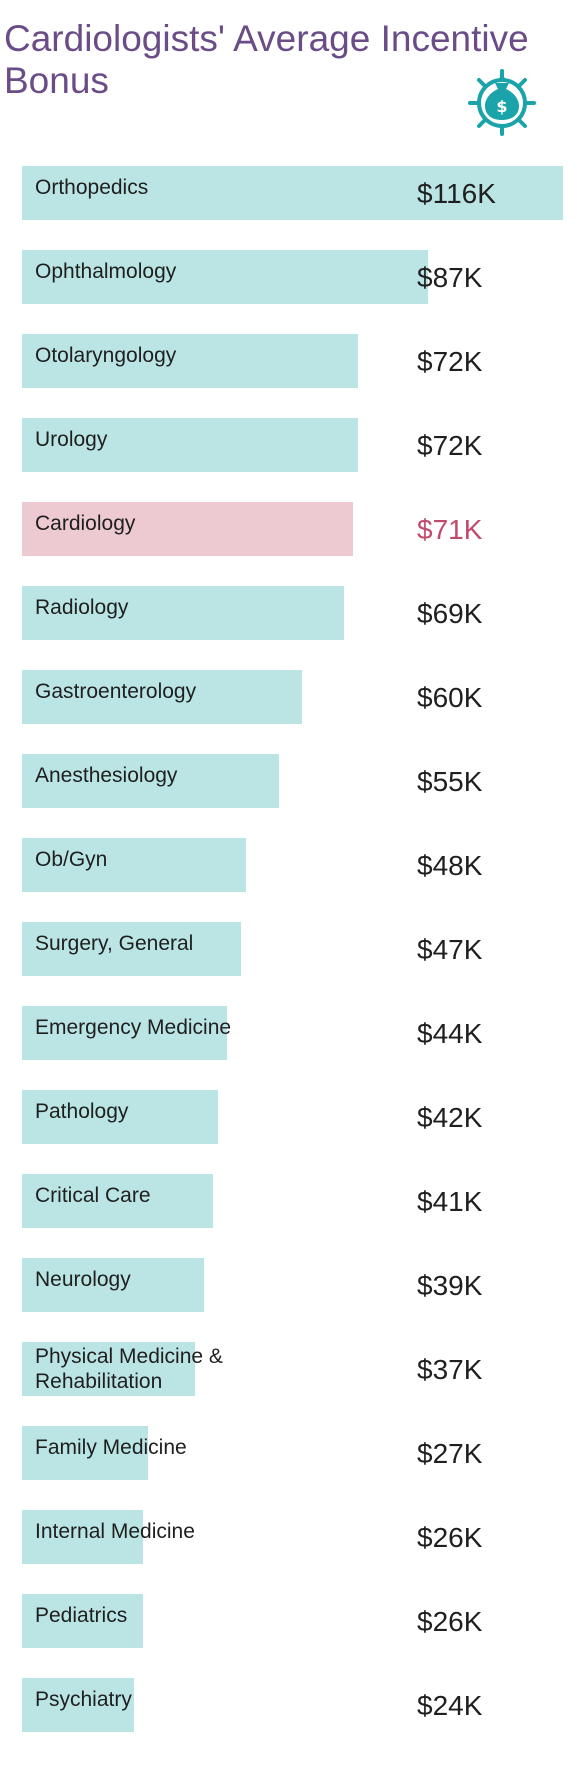  Describe the element at coordinates (106, 775) in the screenshot. I see `category-label: Anesthesiology` at that location.